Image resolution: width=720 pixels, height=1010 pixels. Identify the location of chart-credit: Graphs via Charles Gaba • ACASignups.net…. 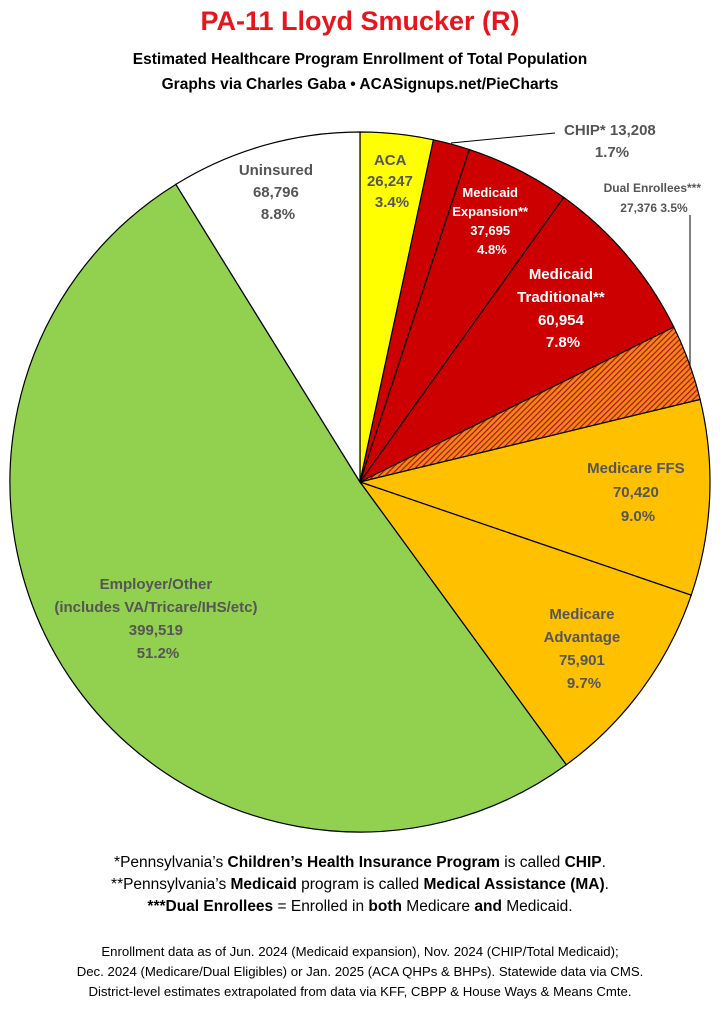
(360, 84).